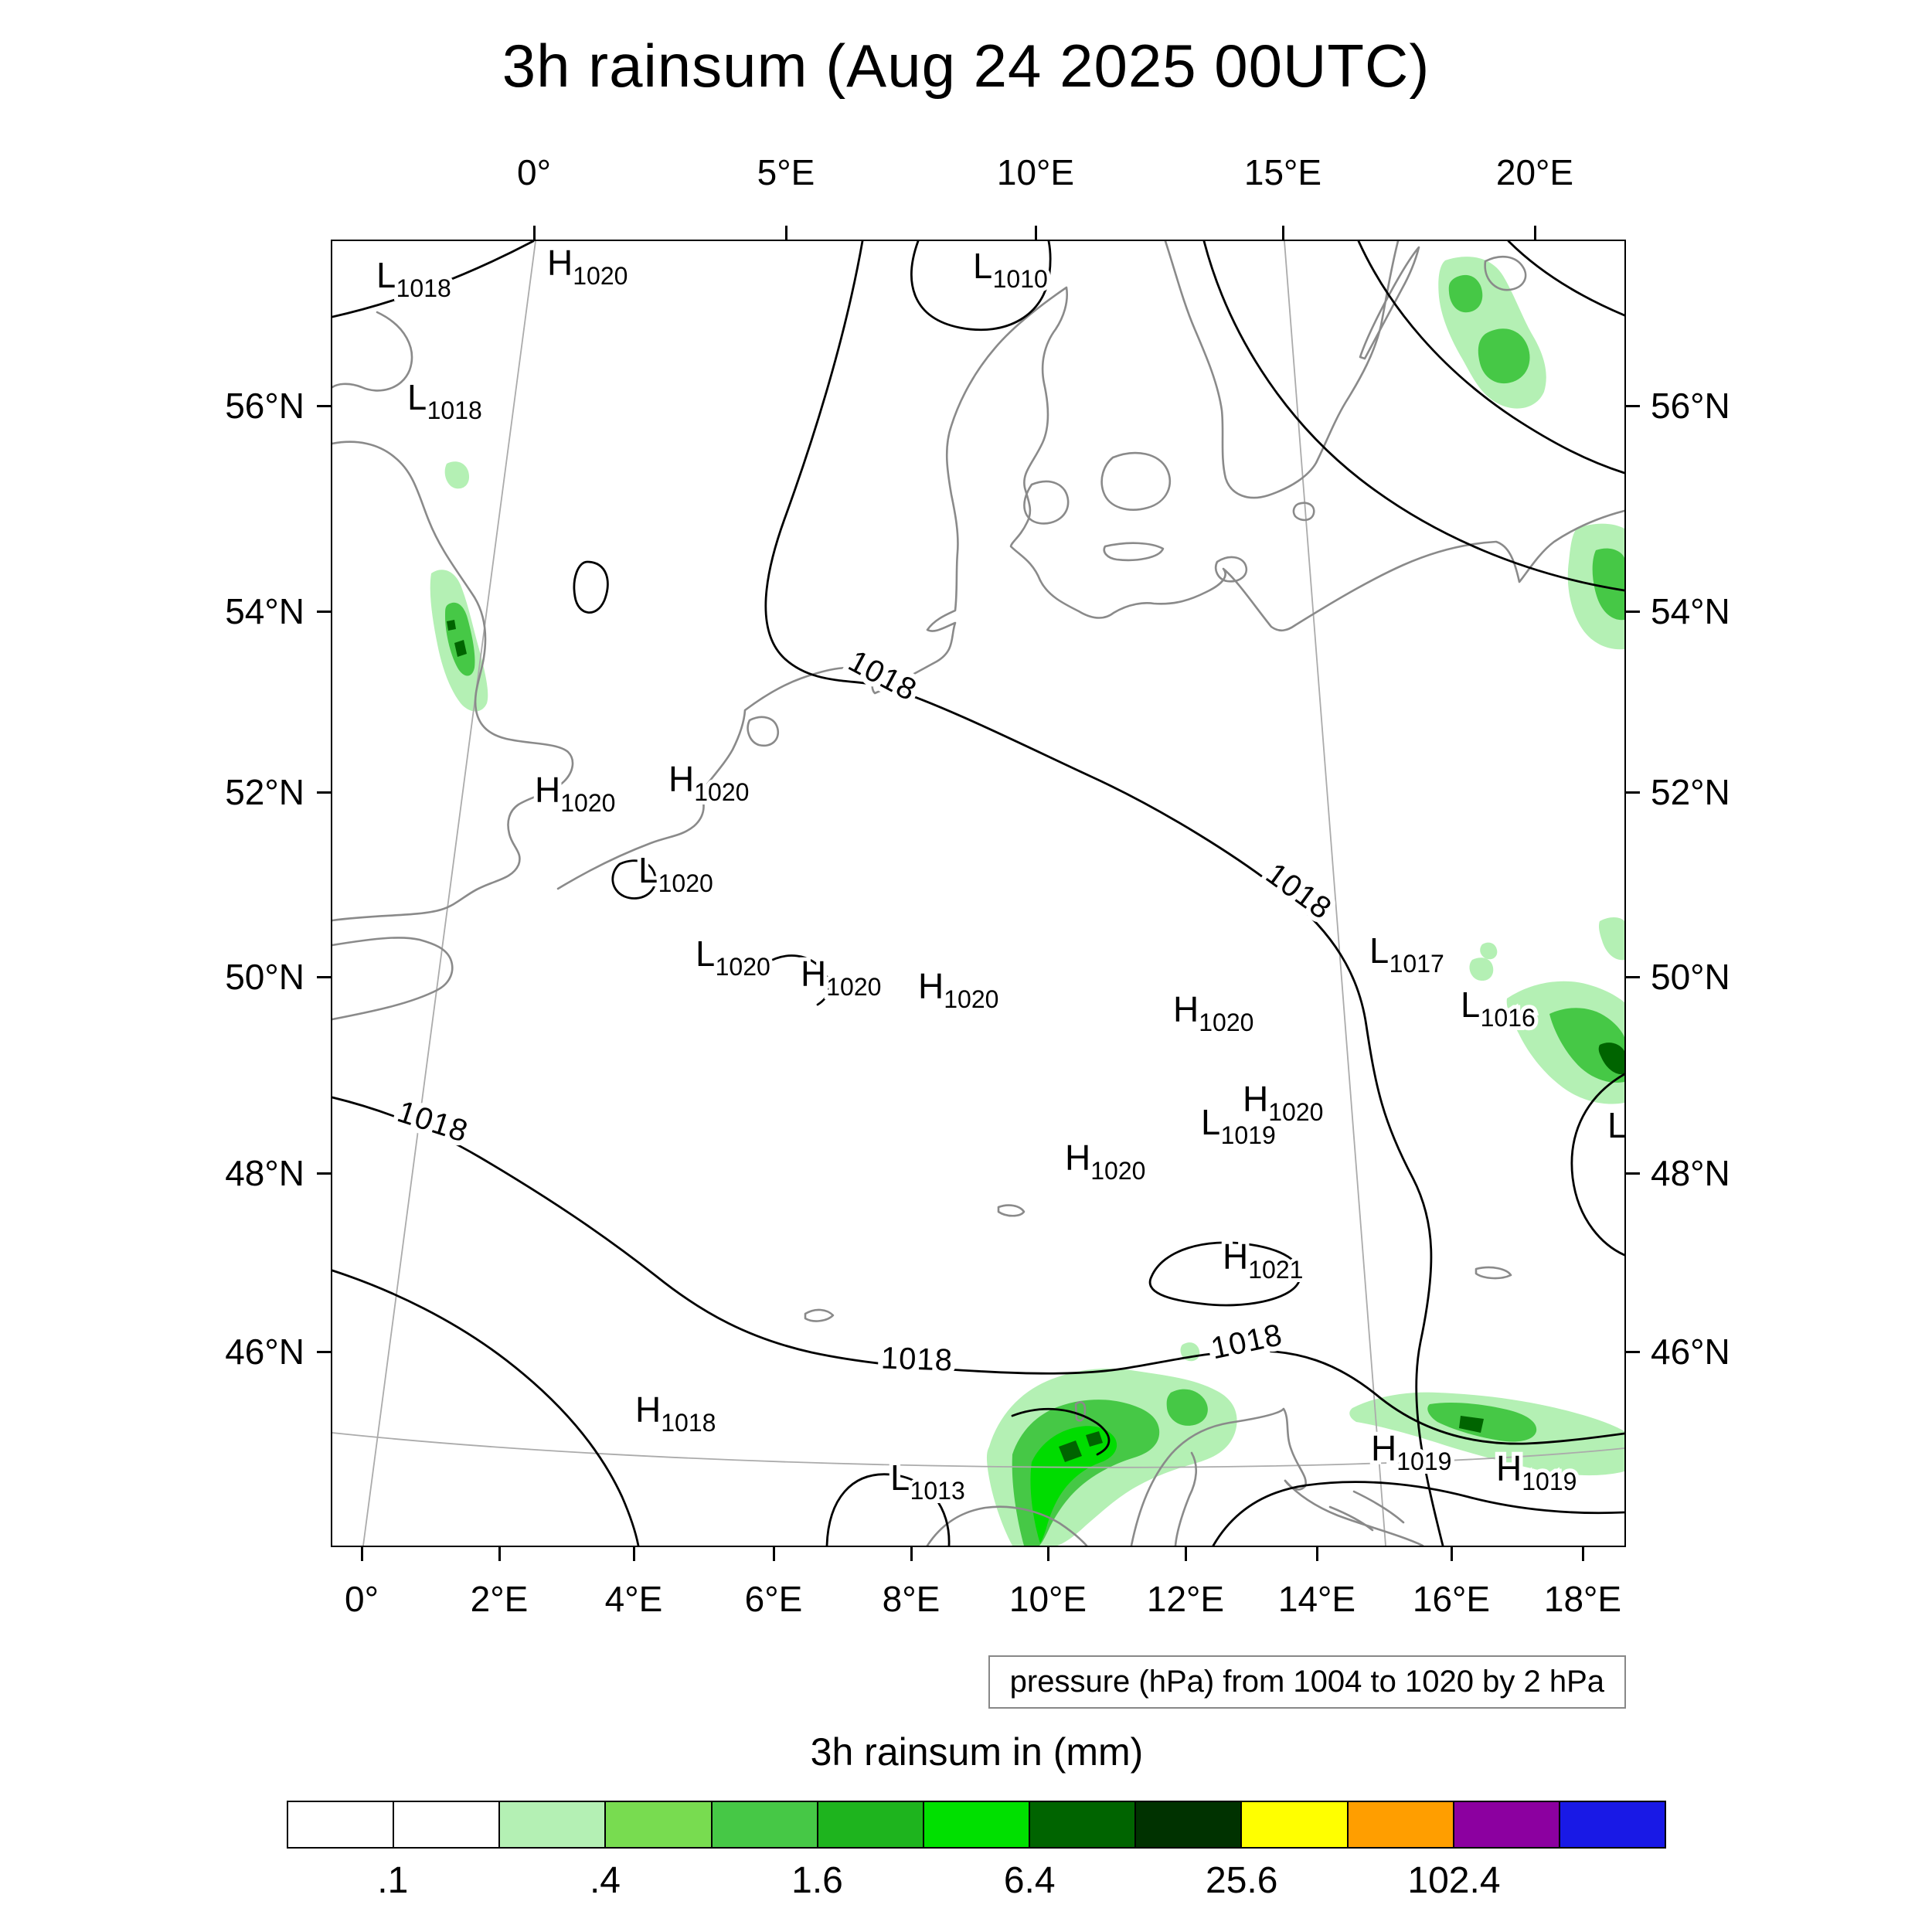  I want to click on page-title: 3h rainsum (Aug 24 2025 00UTC), so click(966, 66).